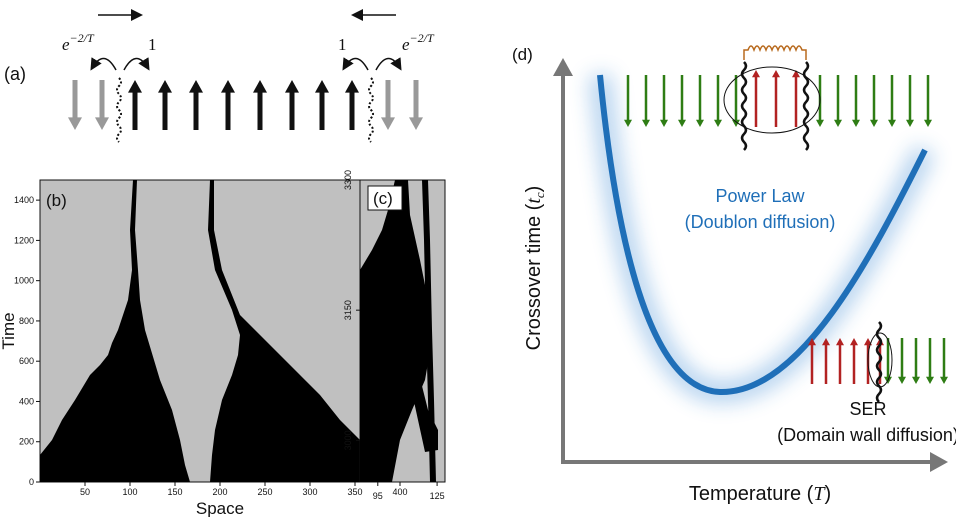 This screenshot has width=956, height=517. Describe the element at coordinates (15, 74) in the screenshot. I see `panel-label: (a)` at that location.